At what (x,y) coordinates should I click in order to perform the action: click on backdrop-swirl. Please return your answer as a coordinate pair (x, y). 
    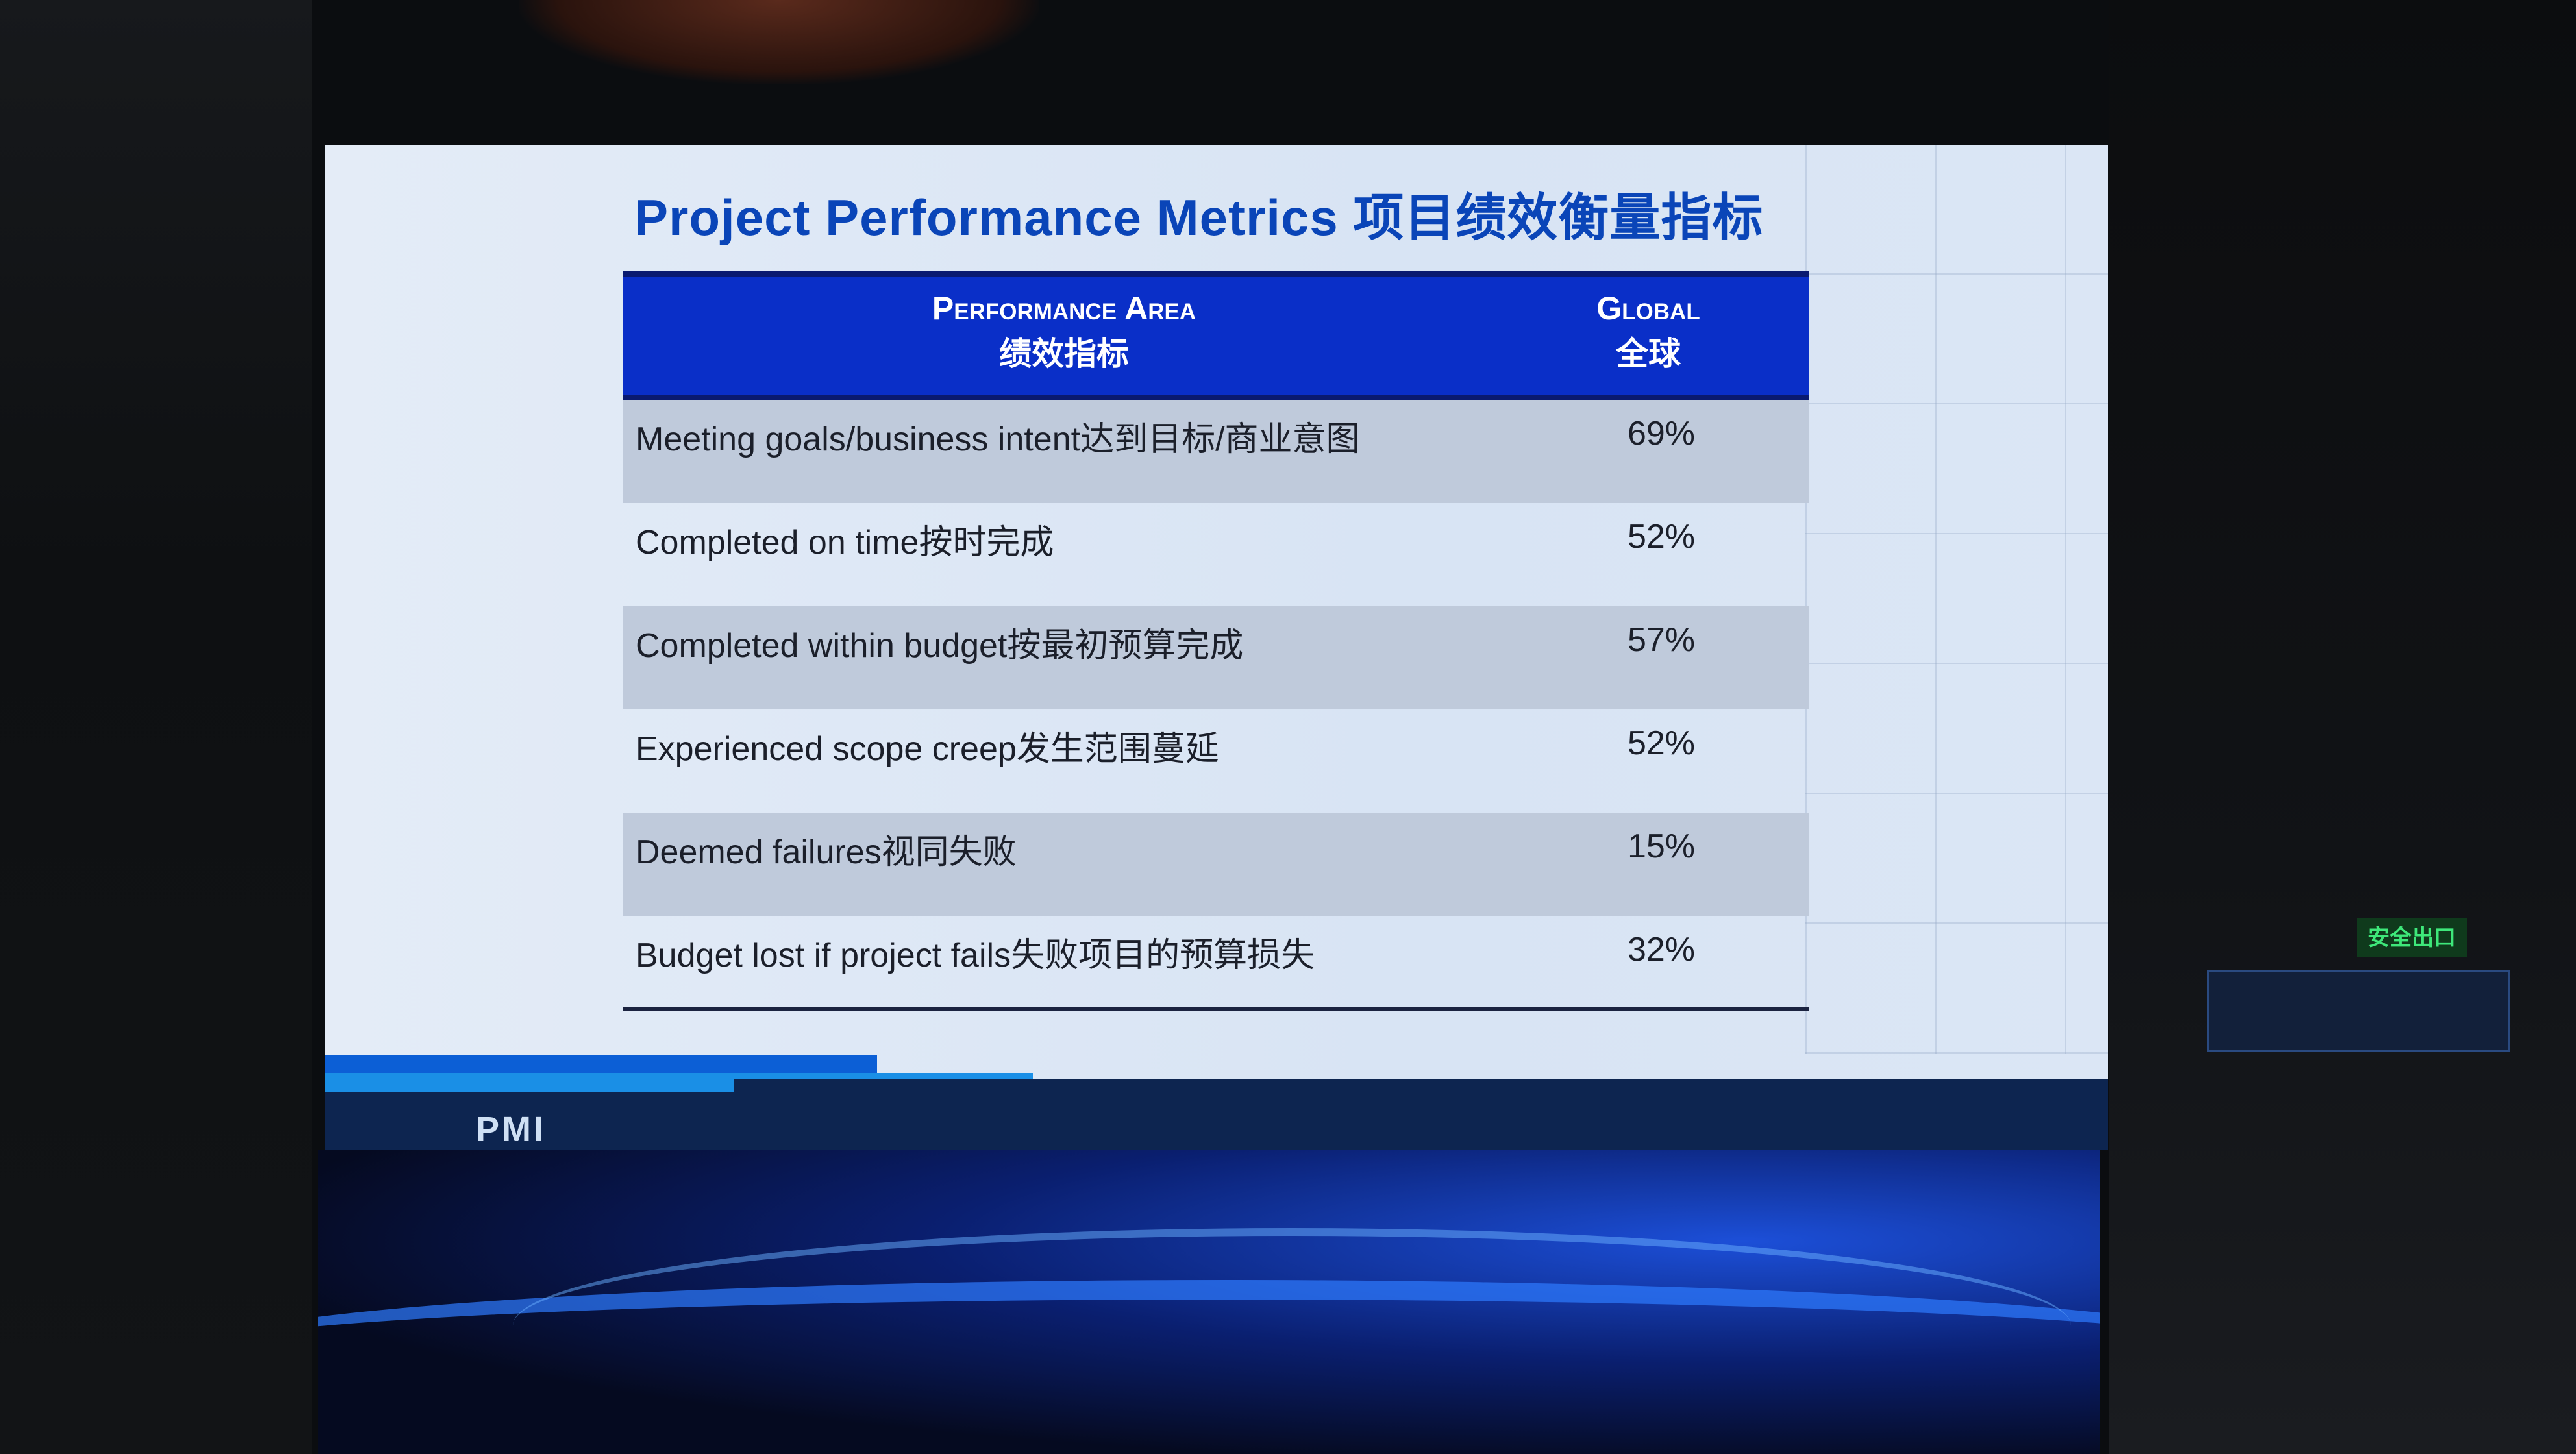
    Looking at the image, I should click on (1292, 1325).